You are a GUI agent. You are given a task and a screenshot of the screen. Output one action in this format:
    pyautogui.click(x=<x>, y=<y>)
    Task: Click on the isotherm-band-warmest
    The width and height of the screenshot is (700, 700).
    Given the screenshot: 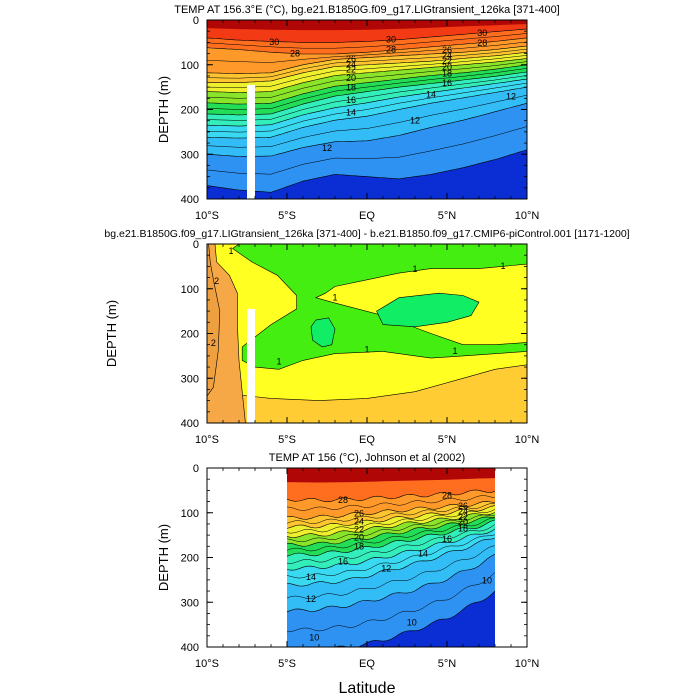 What is the action you would take?
    pyautogui.click(x=391, y=475)
    